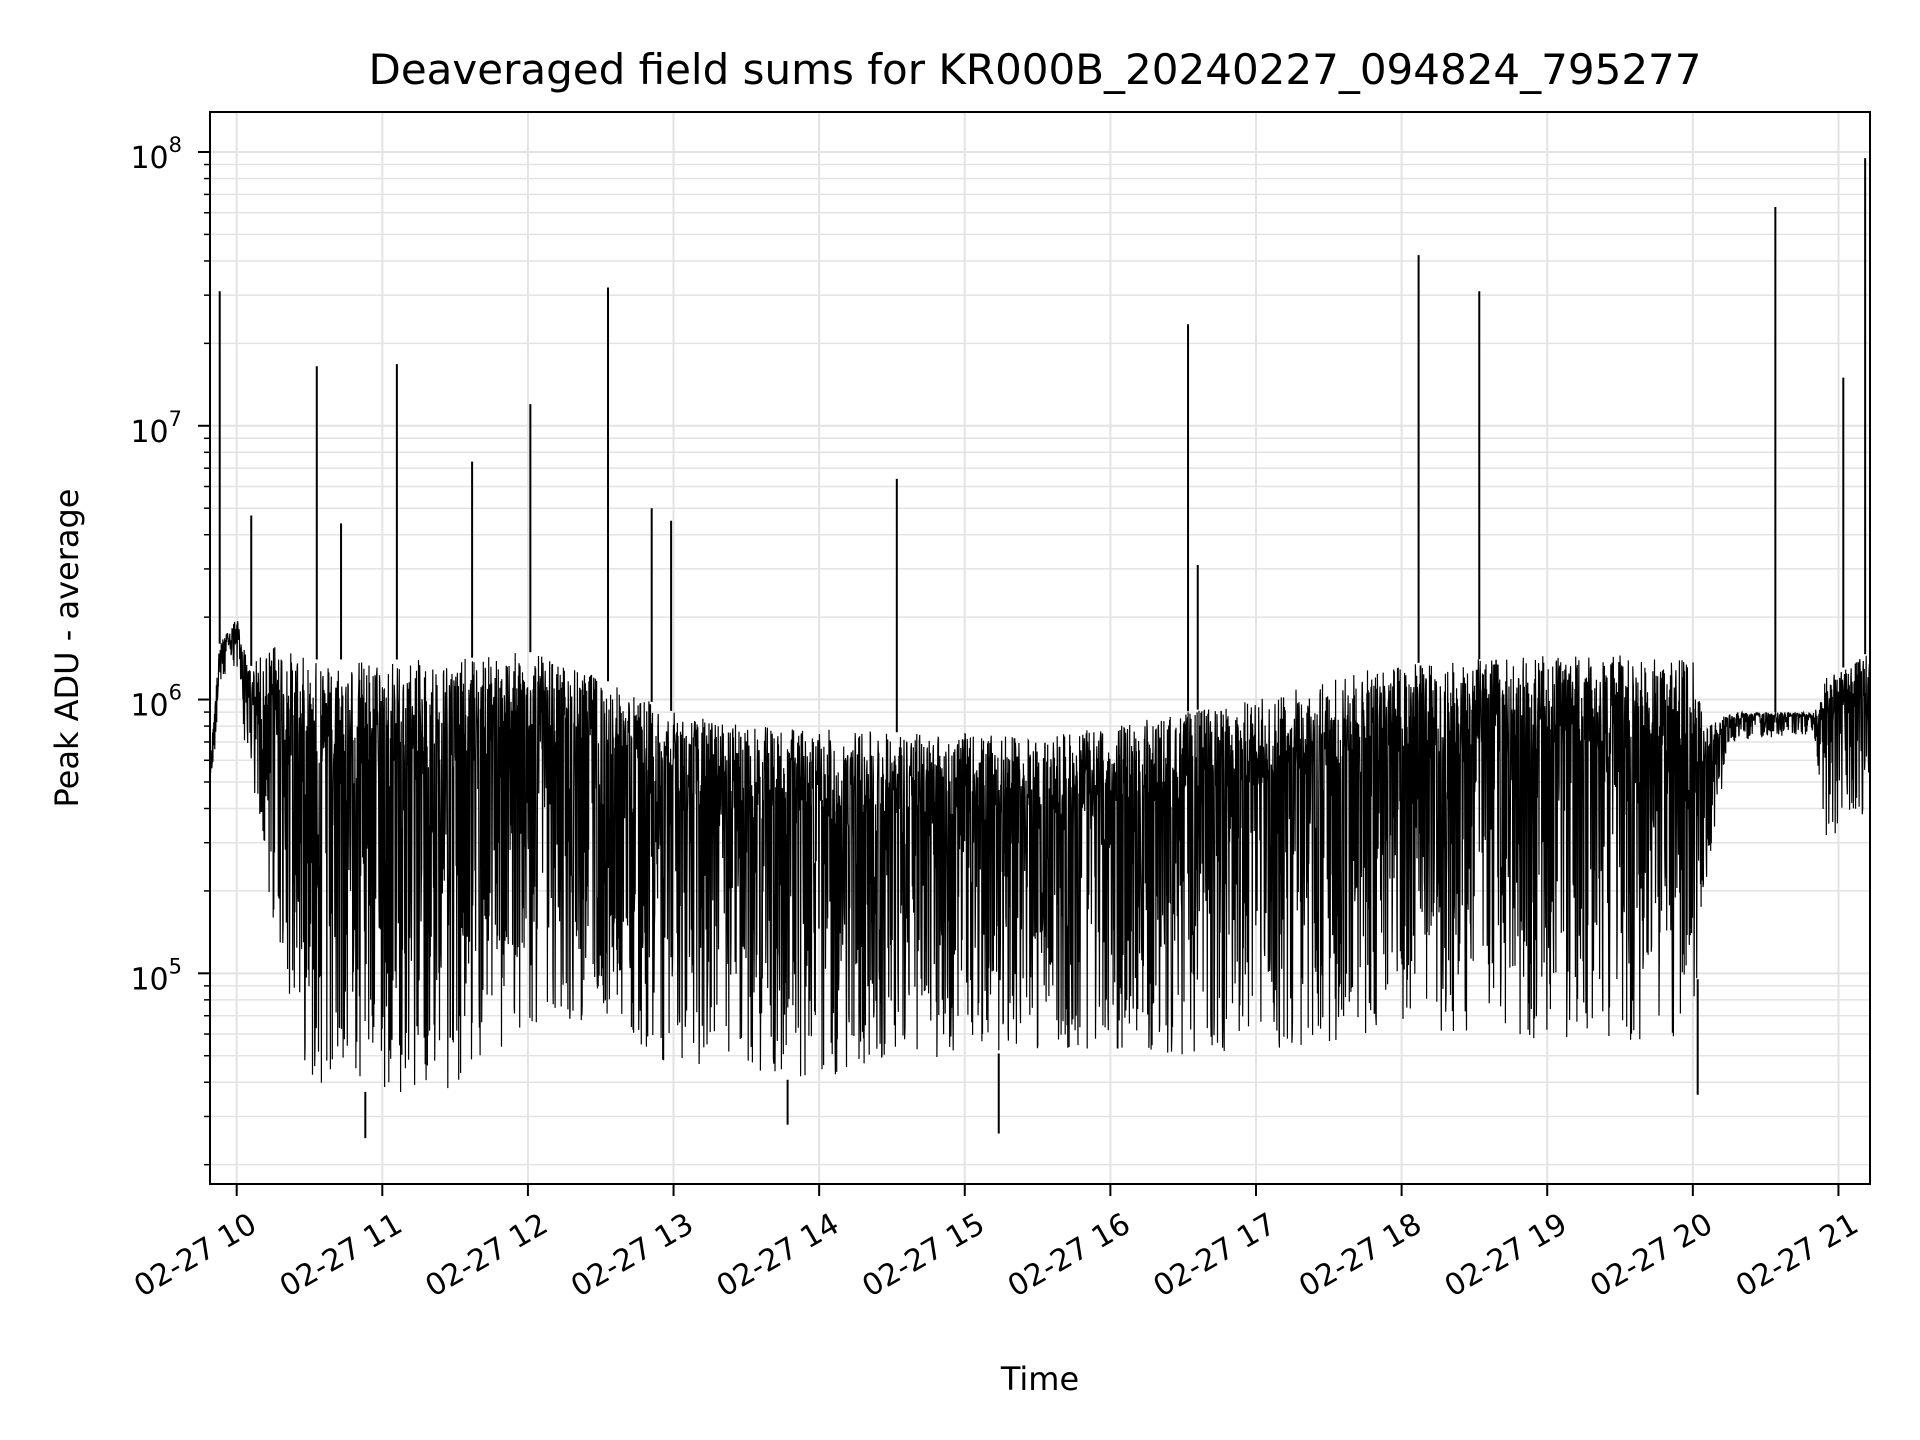  What do you see at coordinates (1039, 1379) in the screenshot?
I see `x-axis-label: Time` at bounding box center [1039, 1379].